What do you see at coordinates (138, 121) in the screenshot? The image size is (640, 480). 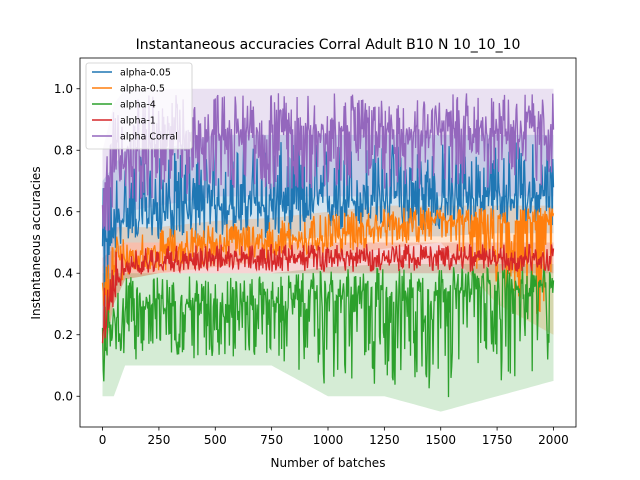 I see `legend-label: alpha-1` at bounding box center [138, 121].